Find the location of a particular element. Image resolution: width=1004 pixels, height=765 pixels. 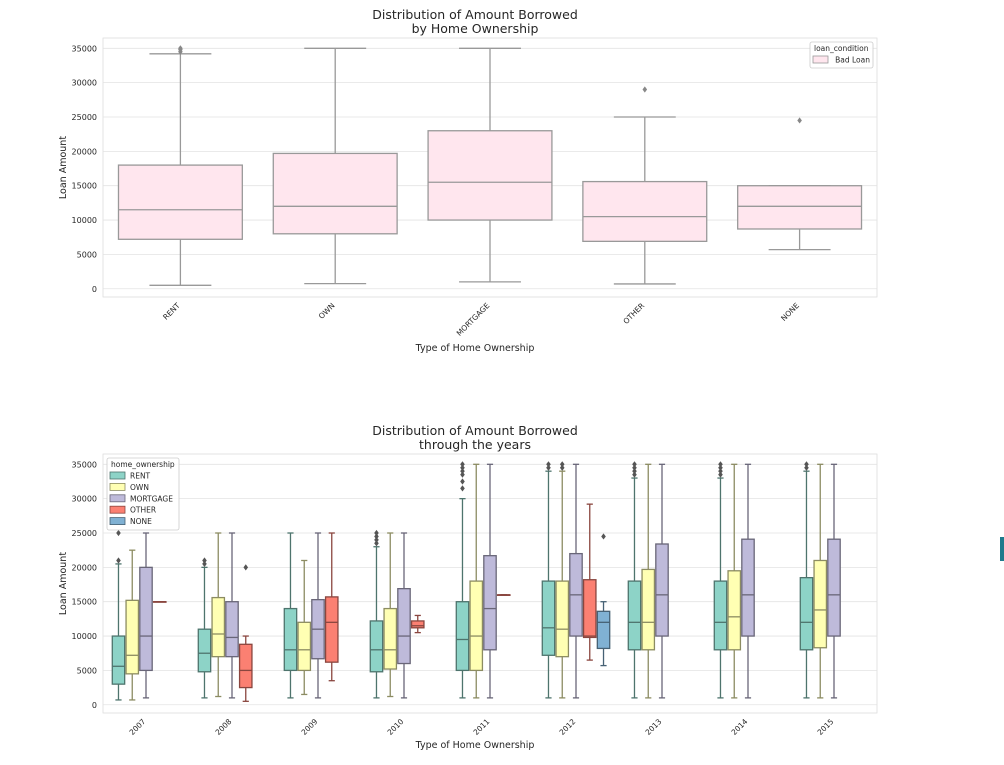

box-own-2010 is located at coordinates (390, 615).